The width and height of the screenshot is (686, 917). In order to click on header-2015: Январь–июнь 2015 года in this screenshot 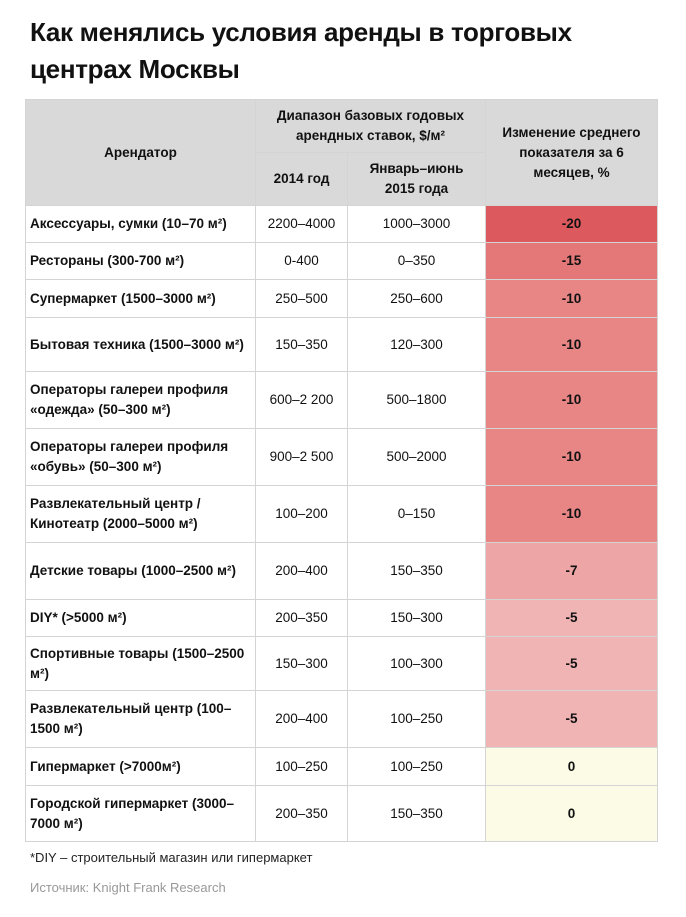, I will do `click(416, 179)`.